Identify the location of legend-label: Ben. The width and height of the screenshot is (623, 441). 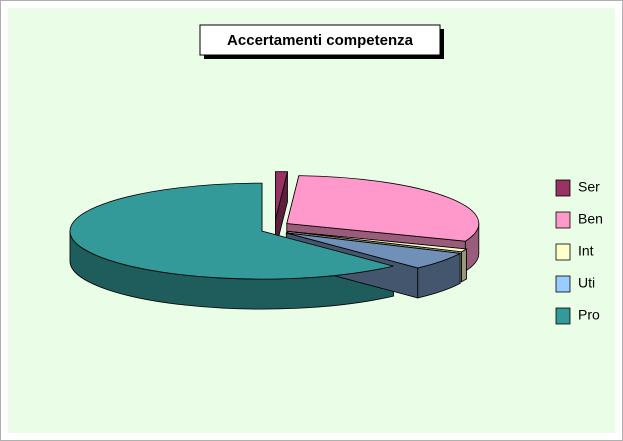
(590, 219).